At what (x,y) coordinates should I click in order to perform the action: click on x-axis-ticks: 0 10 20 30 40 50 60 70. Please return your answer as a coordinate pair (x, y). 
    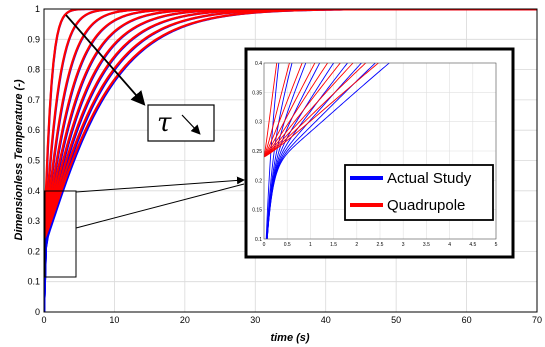
    Looking at the image, I should click on (291, 320).